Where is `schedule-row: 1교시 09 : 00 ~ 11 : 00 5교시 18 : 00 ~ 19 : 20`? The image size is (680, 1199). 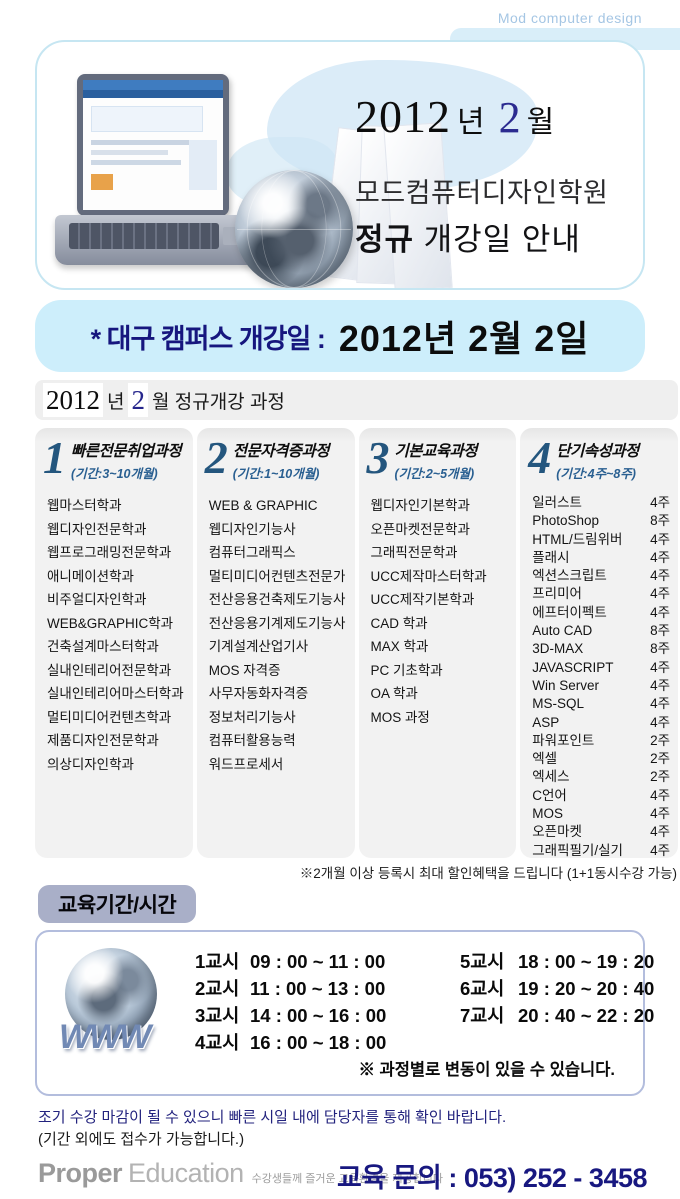
schedule-row: 1교시 09 : 00 ~ 11 : 00 5교시 18 : 00 ~ 19 : 20 is located at coordinates (425, 961).